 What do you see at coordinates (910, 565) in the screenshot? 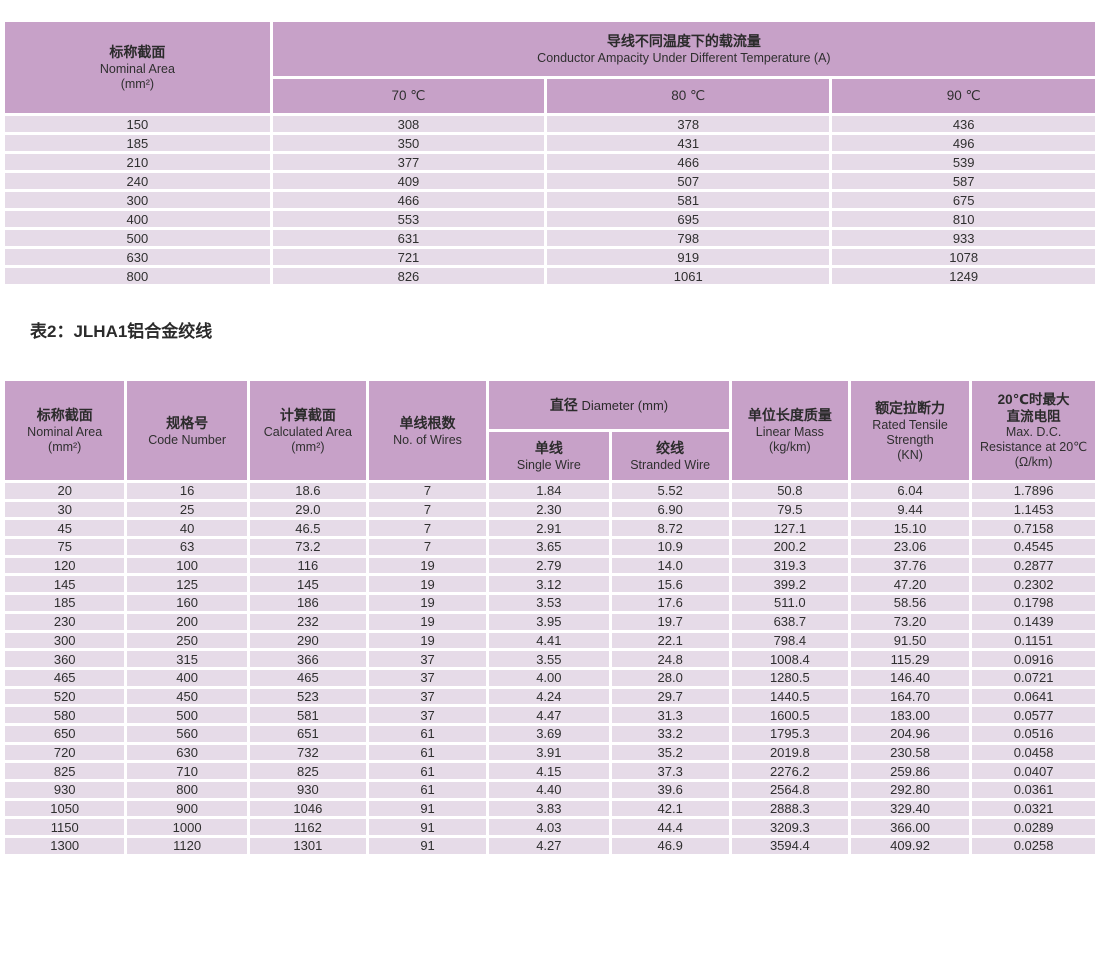
I see `cell: 37.76` at bounding box center [910, 565].